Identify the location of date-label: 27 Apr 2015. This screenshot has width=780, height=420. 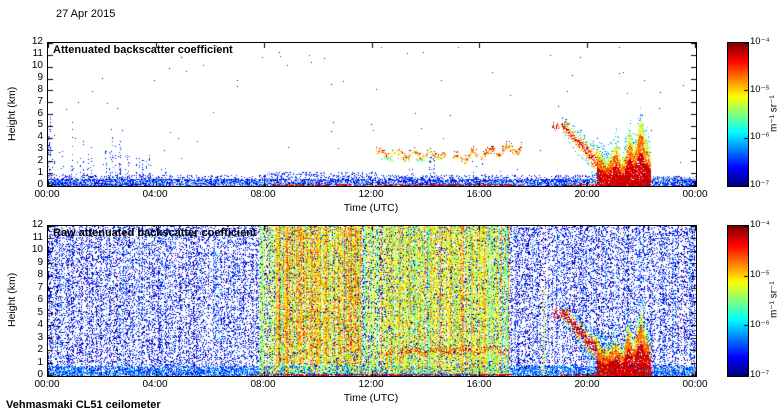
(86, 14).